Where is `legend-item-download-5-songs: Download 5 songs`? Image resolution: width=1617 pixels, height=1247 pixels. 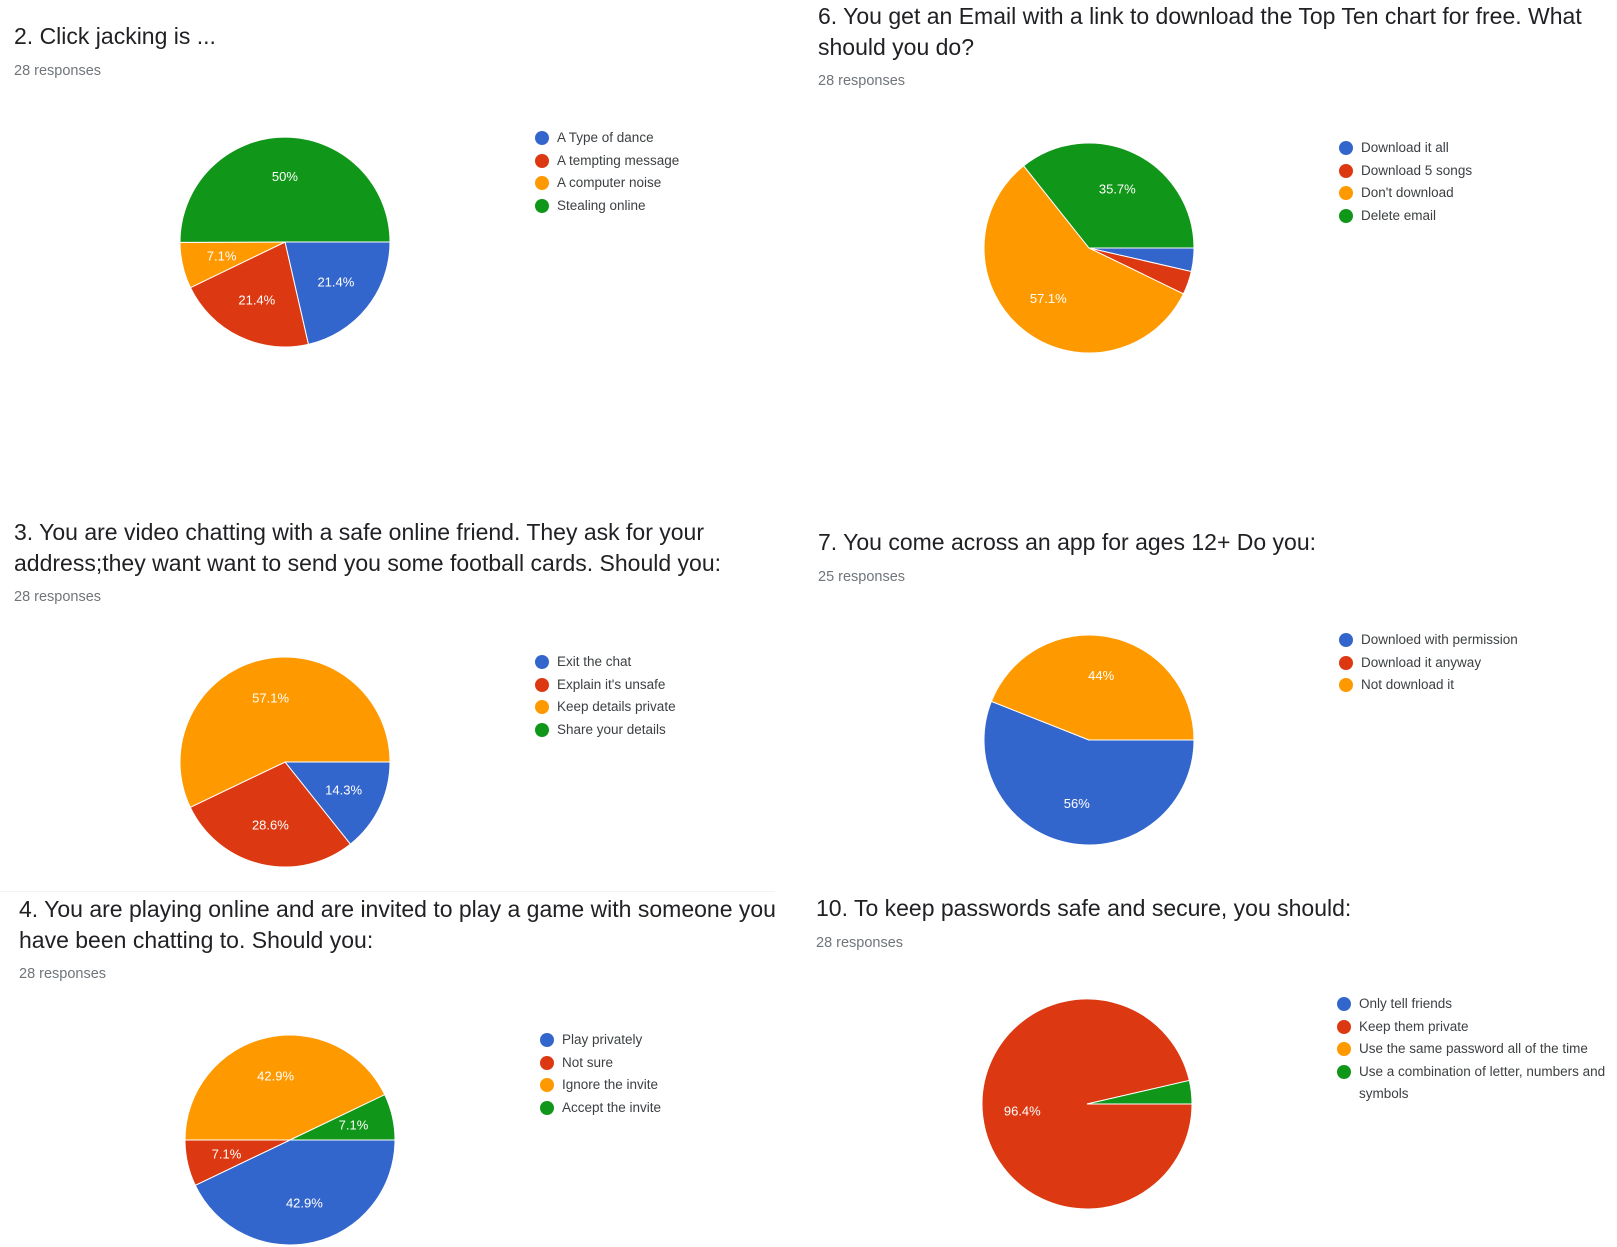
legend-item-download-5-songs: Download 5 songs is located at coordinates (1405, 171).